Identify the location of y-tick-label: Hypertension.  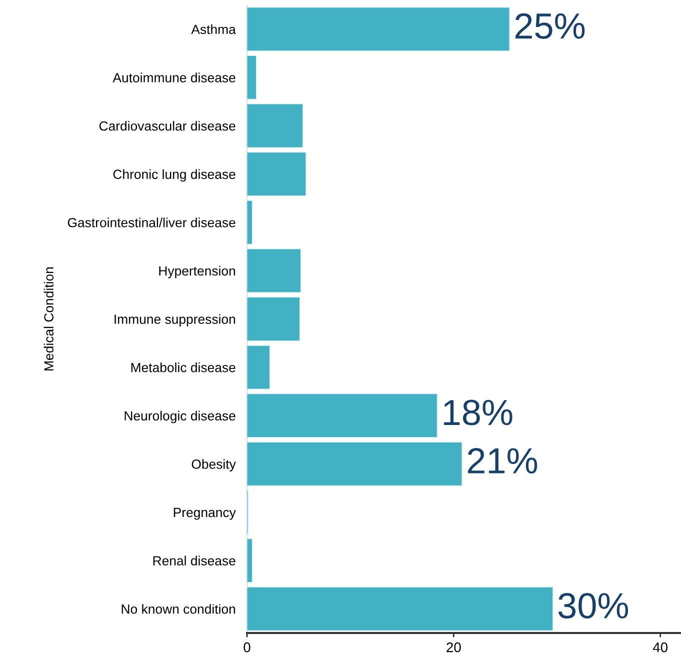
(197, 272).